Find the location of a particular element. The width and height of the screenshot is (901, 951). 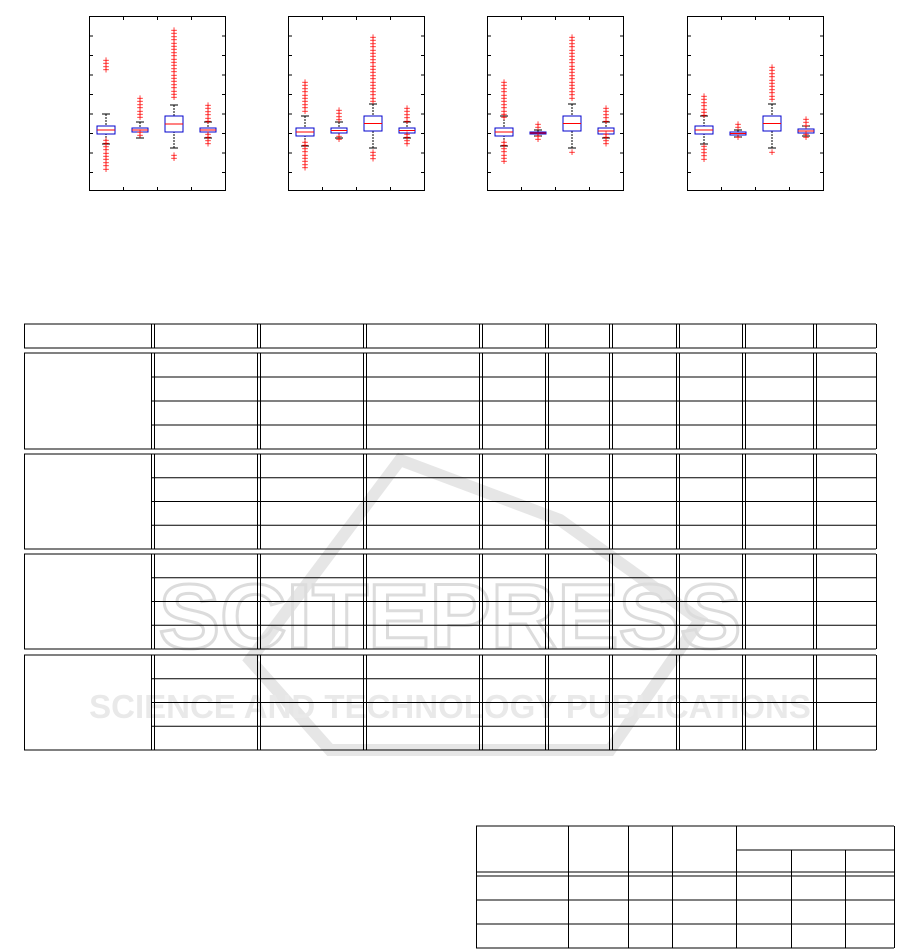

box-2: ++++ is located at coordinates (538, 132).